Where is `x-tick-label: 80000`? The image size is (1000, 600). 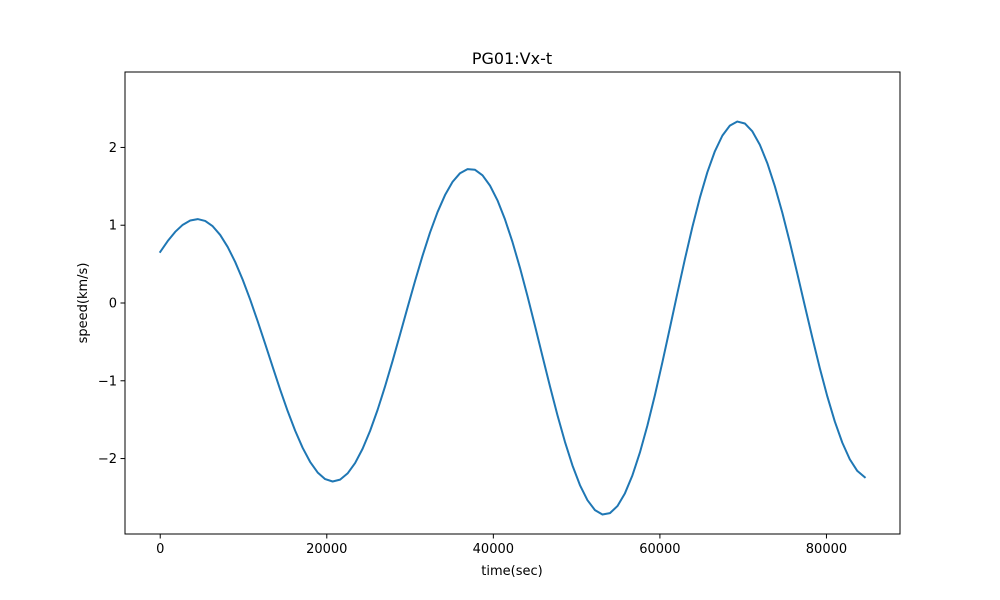
x-tick-label: 80000 is located at coordinates (826, 549).